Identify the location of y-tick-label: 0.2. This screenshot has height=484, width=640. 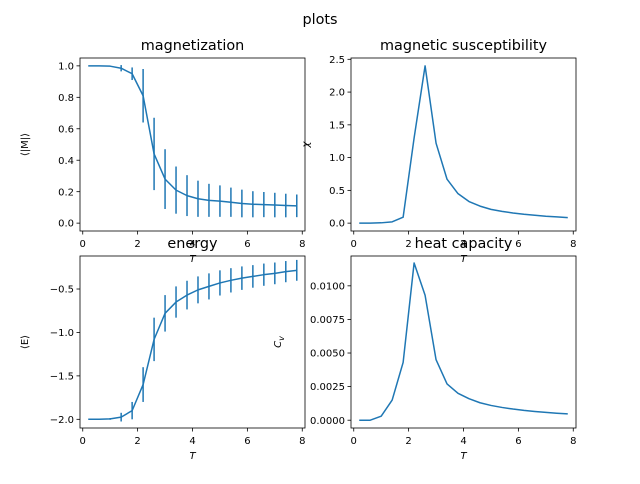
(66, 192).